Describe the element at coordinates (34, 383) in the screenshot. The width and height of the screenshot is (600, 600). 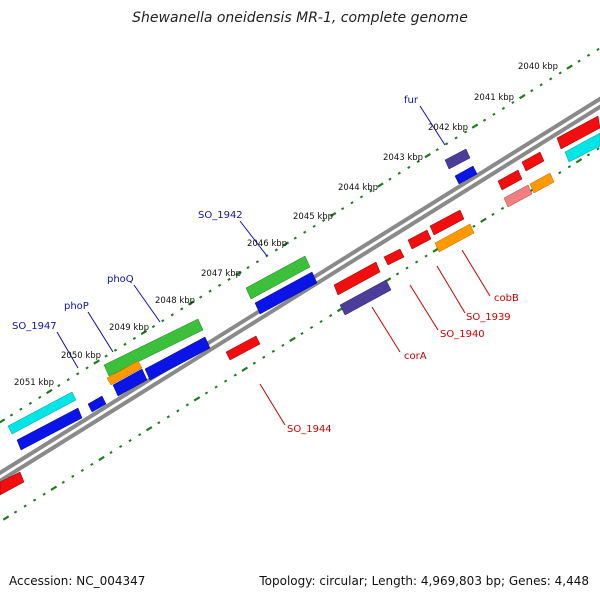
I see `ruler-label-2051: 2051 kbp` at that location.